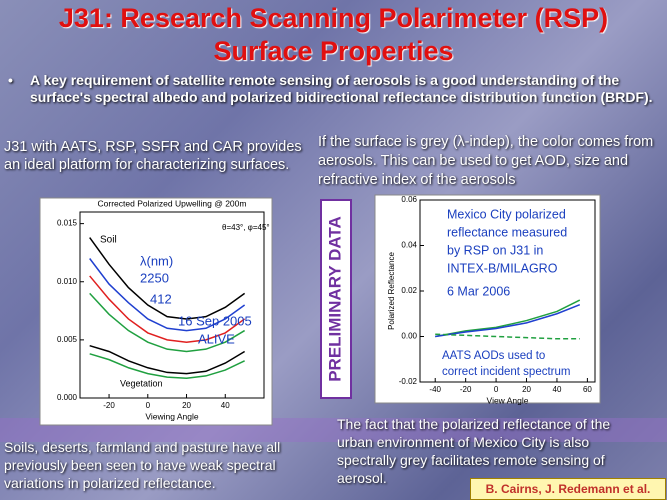 The width and height of the screenshot is (667, 500). I want to click on title-line: J31: Research Scanning Polarimeter (RSP), so click(333, 18).